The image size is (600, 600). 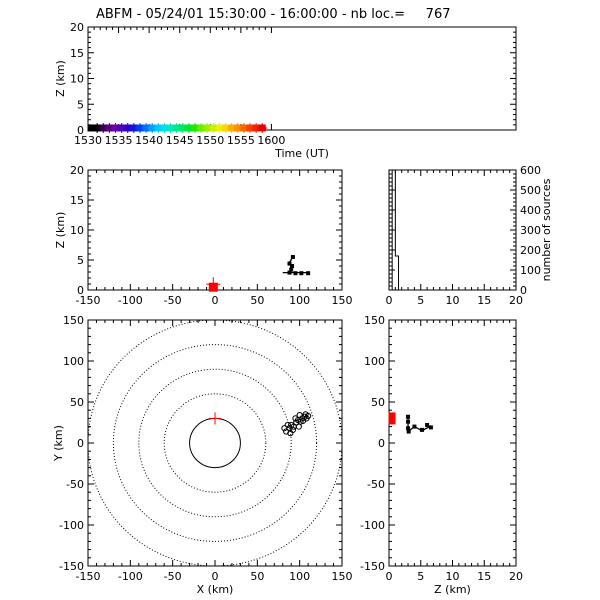 I want to click on station-cross, so click(x=213, y=284).